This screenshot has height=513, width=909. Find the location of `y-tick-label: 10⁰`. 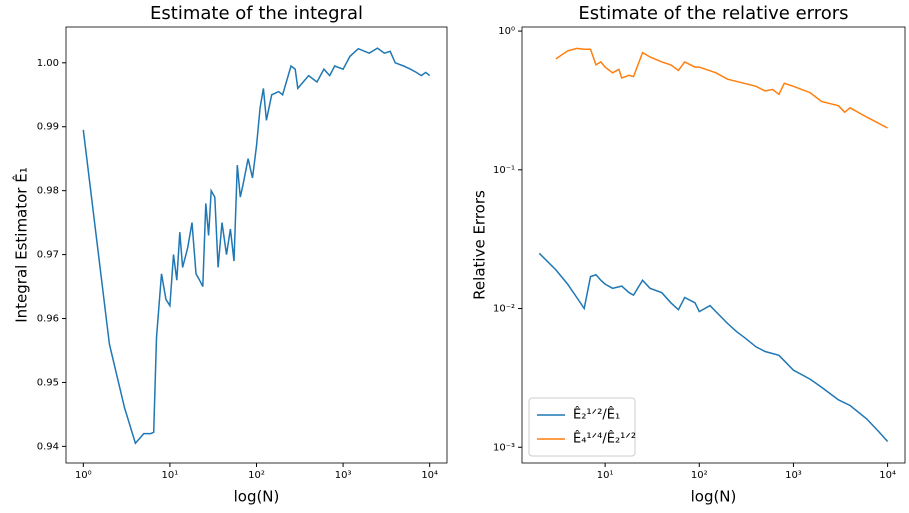

y-tick-label: 10⁰ is located at coordinates (506, 31).